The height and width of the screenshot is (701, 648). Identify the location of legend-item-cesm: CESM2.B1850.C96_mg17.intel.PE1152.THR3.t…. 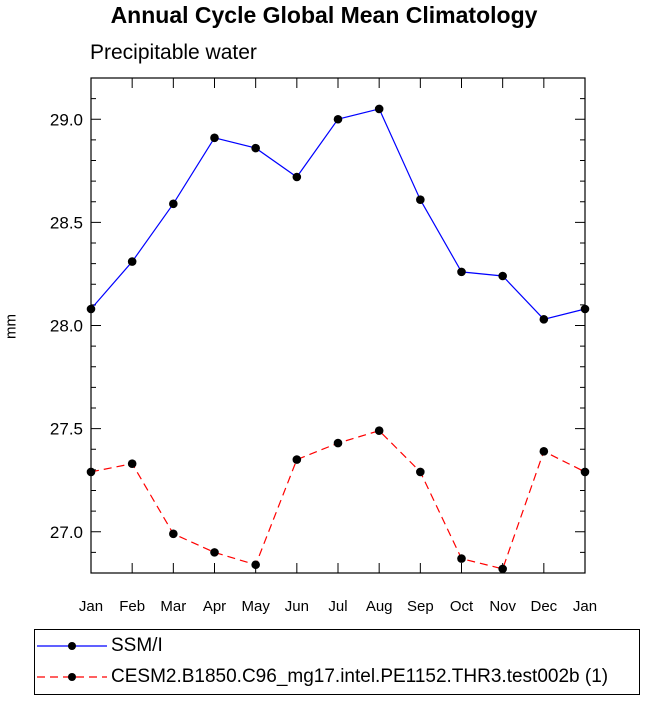
(337, 678).